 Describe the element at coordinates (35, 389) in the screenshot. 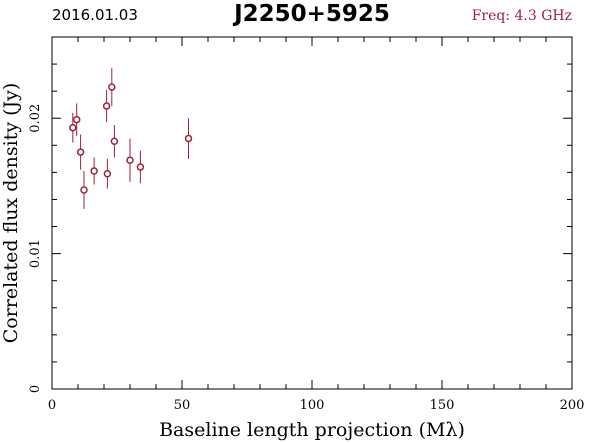

I see `y-tick-label: 0` at that location.